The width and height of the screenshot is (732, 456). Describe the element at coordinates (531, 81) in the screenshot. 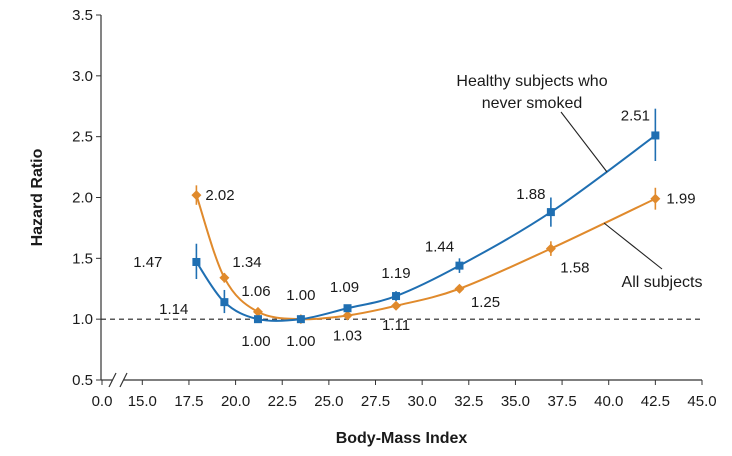

I see `annotation-line: Healthy subjects who` at that location.